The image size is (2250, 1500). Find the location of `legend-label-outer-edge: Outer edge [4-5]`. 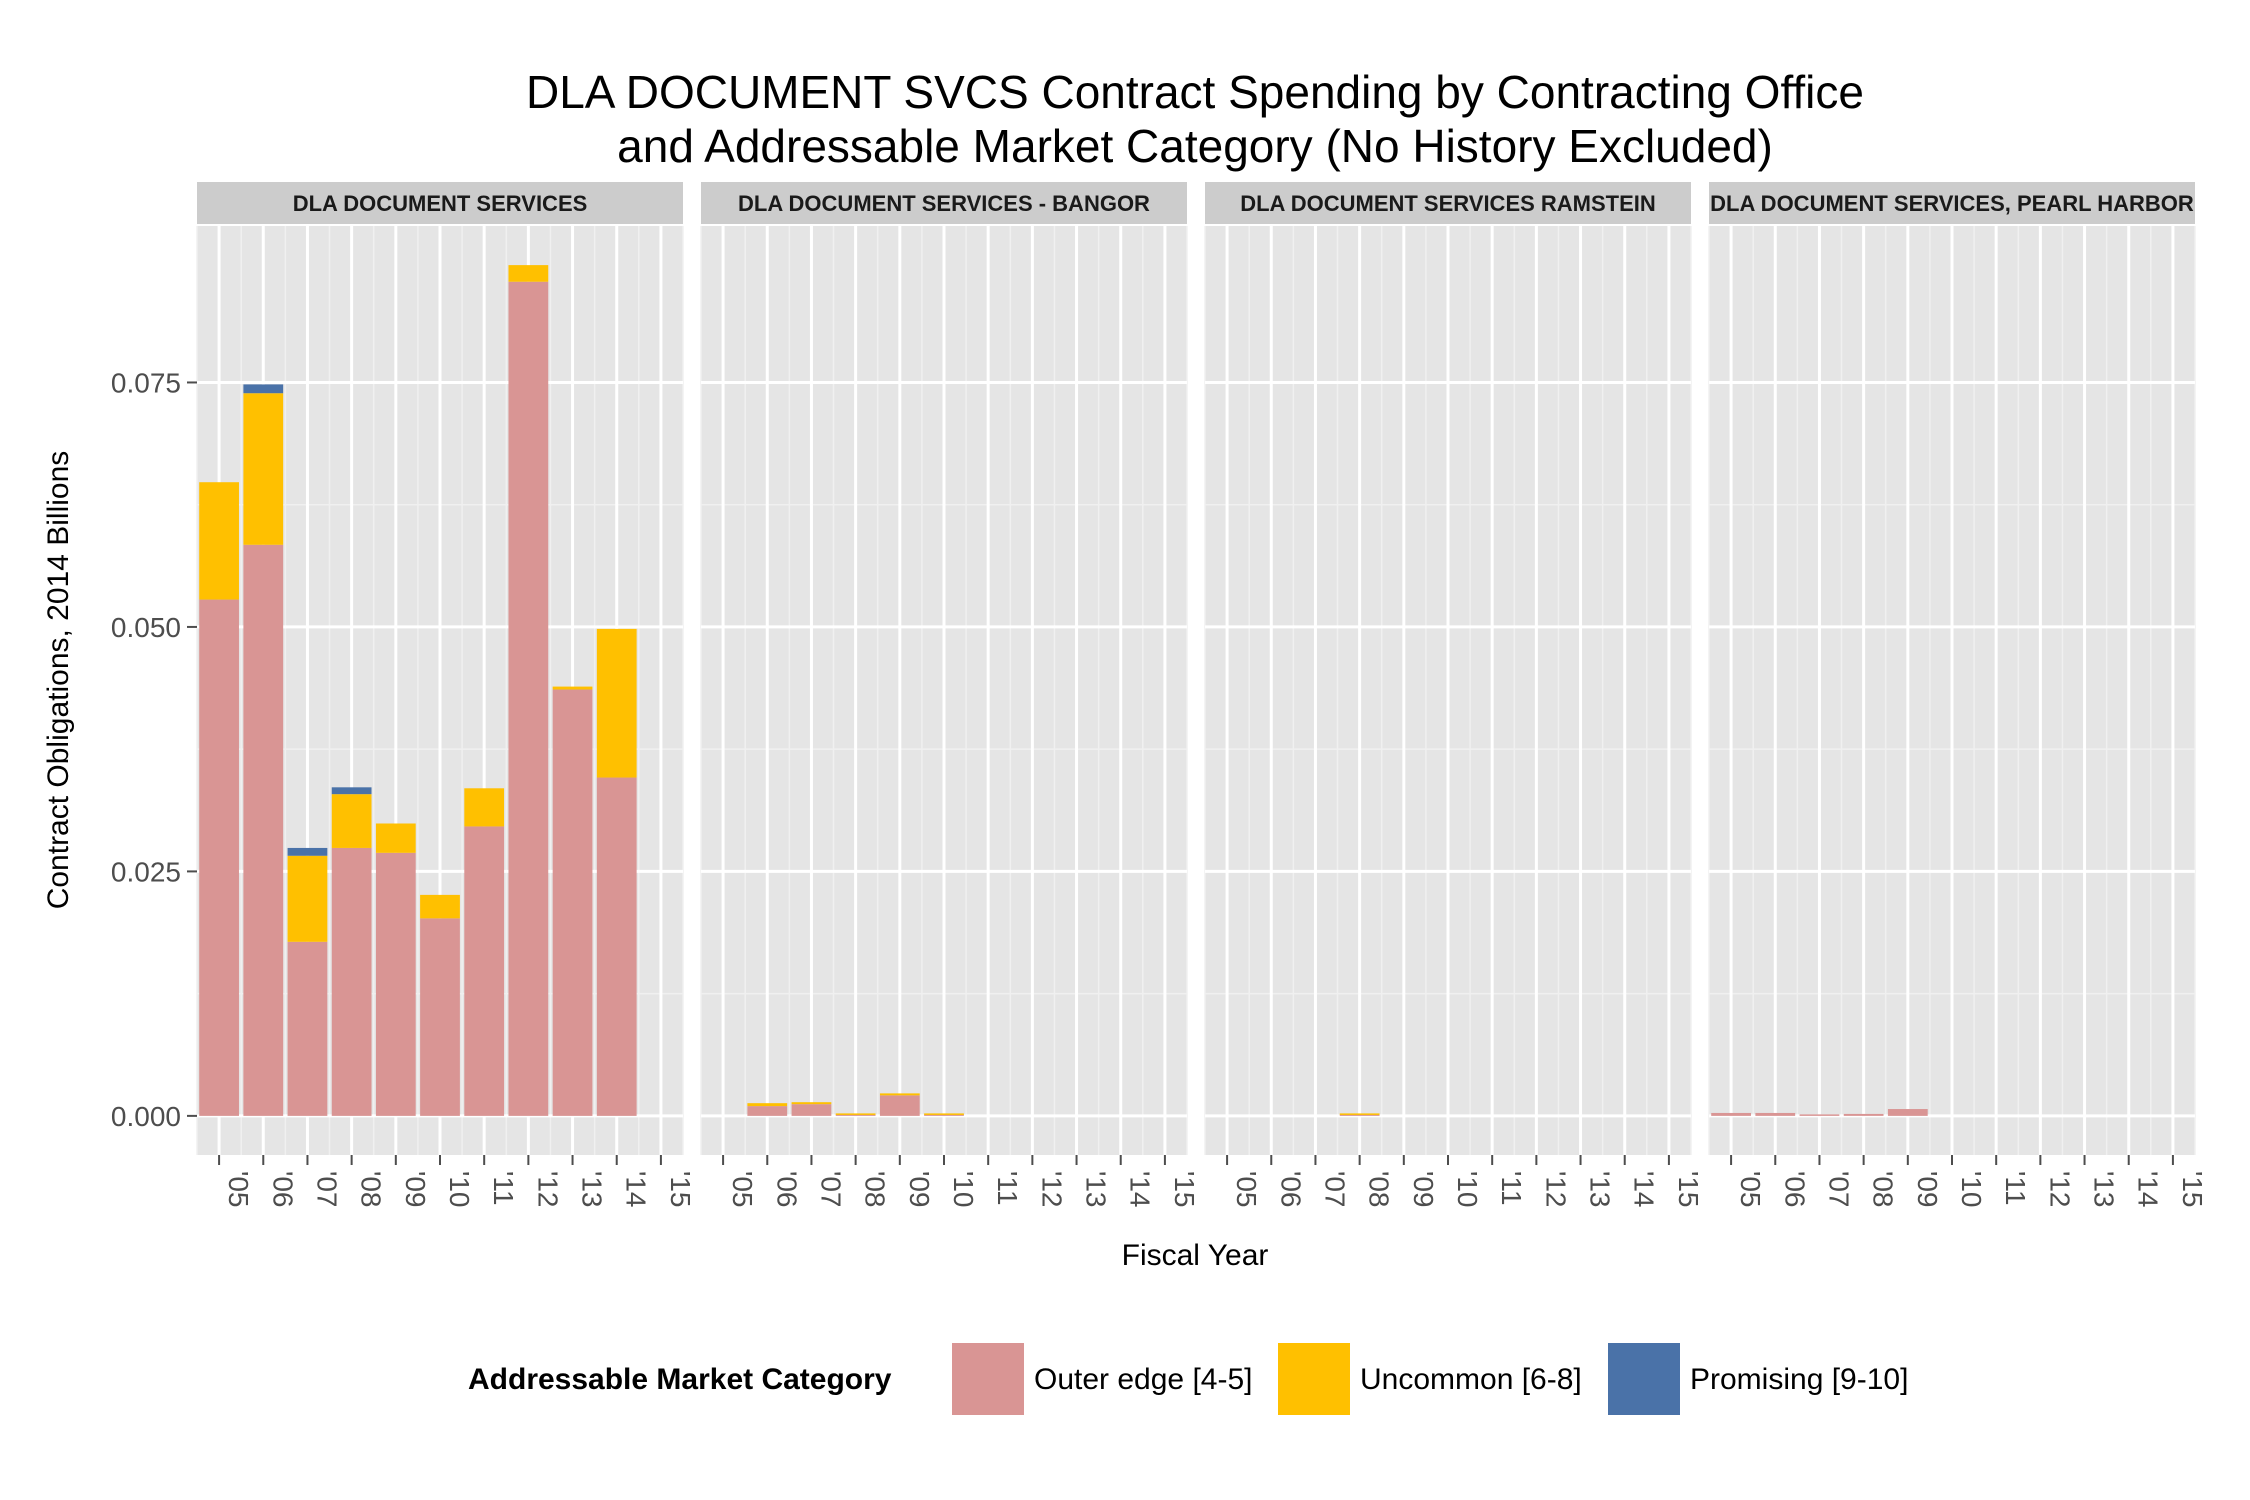

legend-label-outer-edge: Outer edge [4-5] is located at coordinates (1143, 1379).